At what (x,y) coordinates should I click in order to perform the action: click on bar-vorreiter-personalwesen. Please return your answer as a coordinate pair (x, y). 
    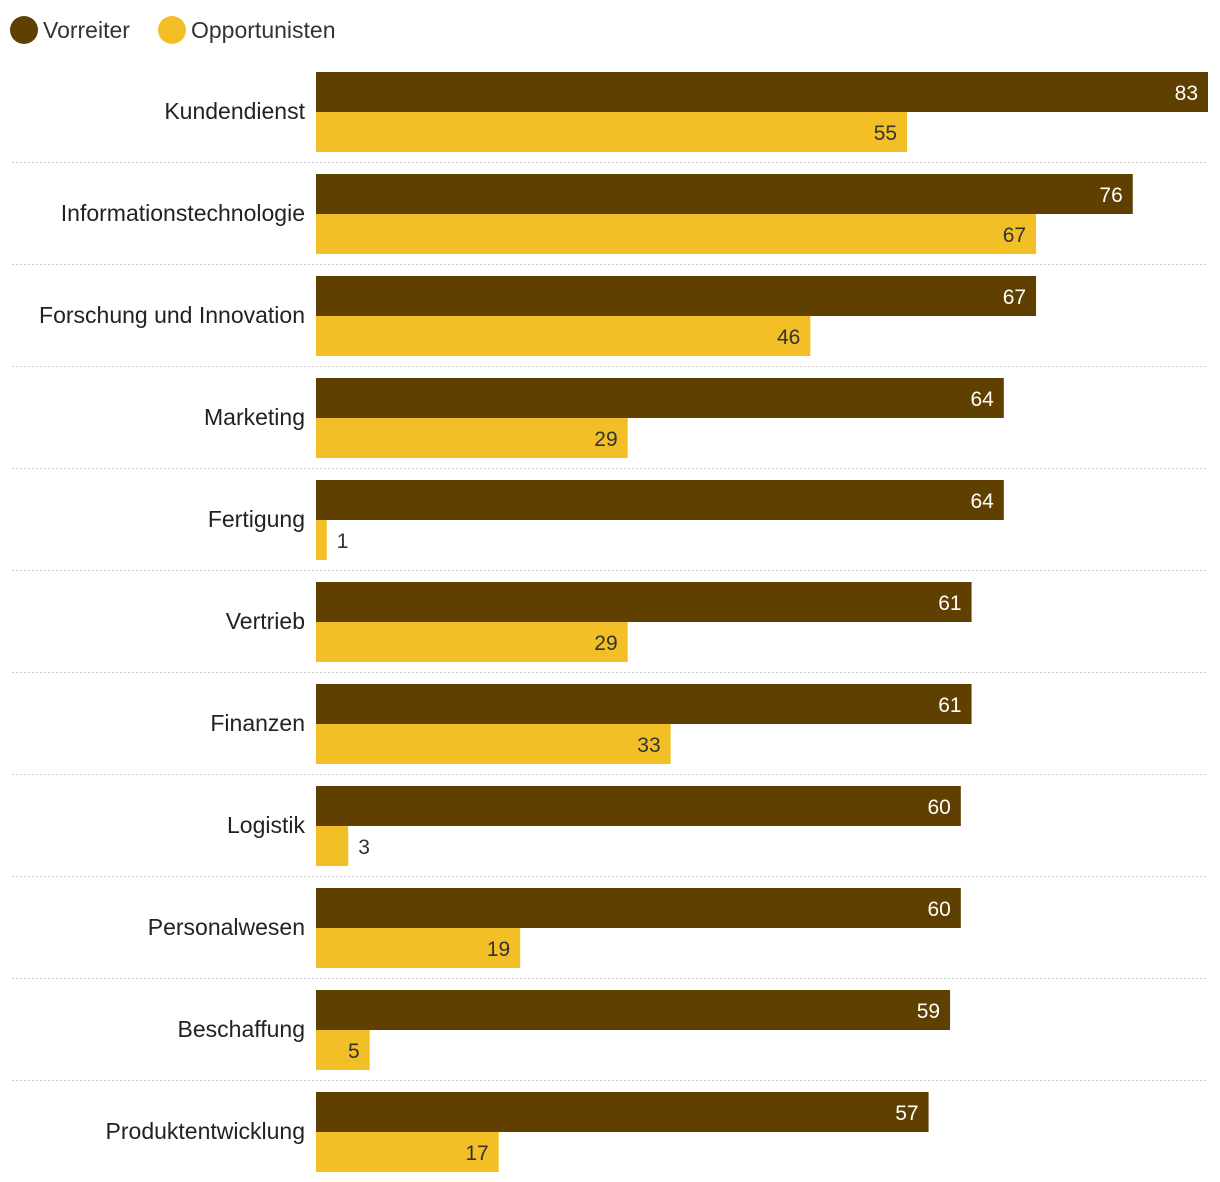
    Looking at the image, I should click on (638, 908).